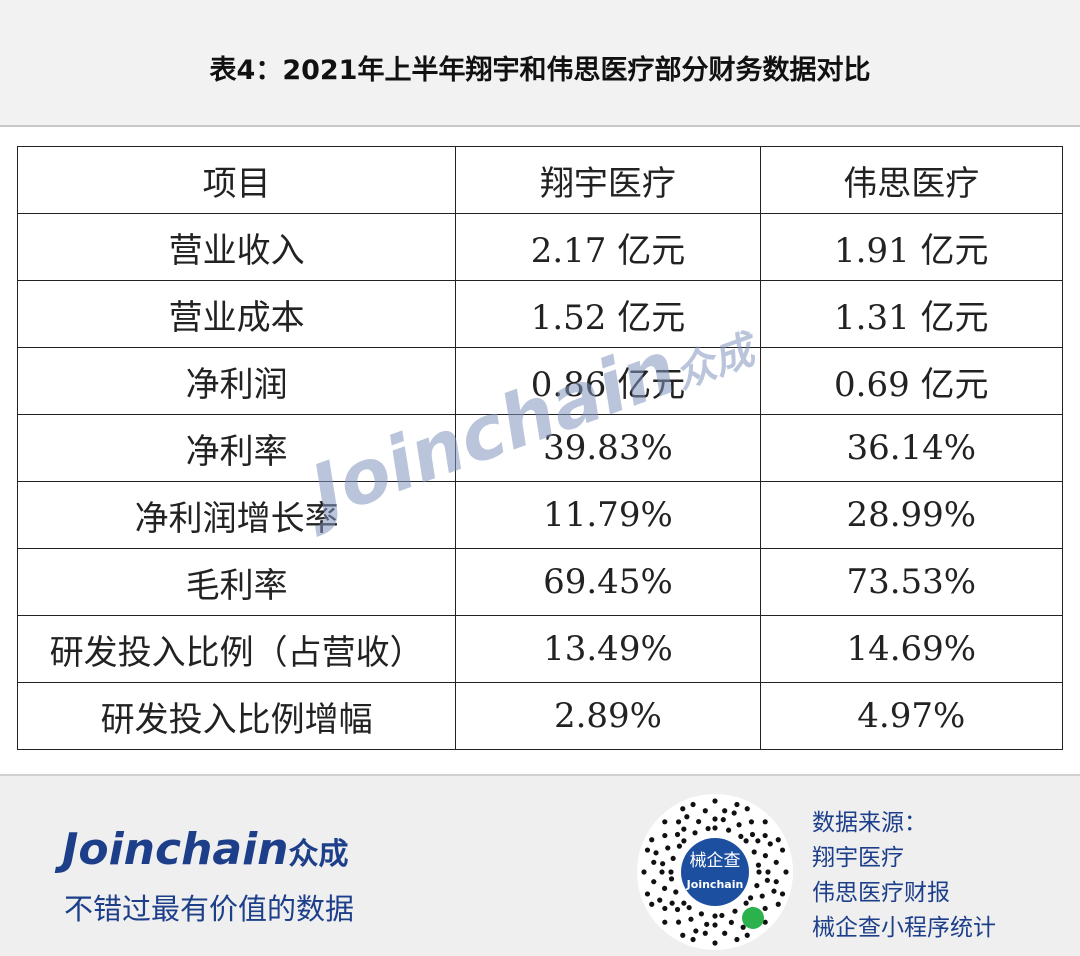  I want to click on row-label: 营业收入, so click(236, 247).